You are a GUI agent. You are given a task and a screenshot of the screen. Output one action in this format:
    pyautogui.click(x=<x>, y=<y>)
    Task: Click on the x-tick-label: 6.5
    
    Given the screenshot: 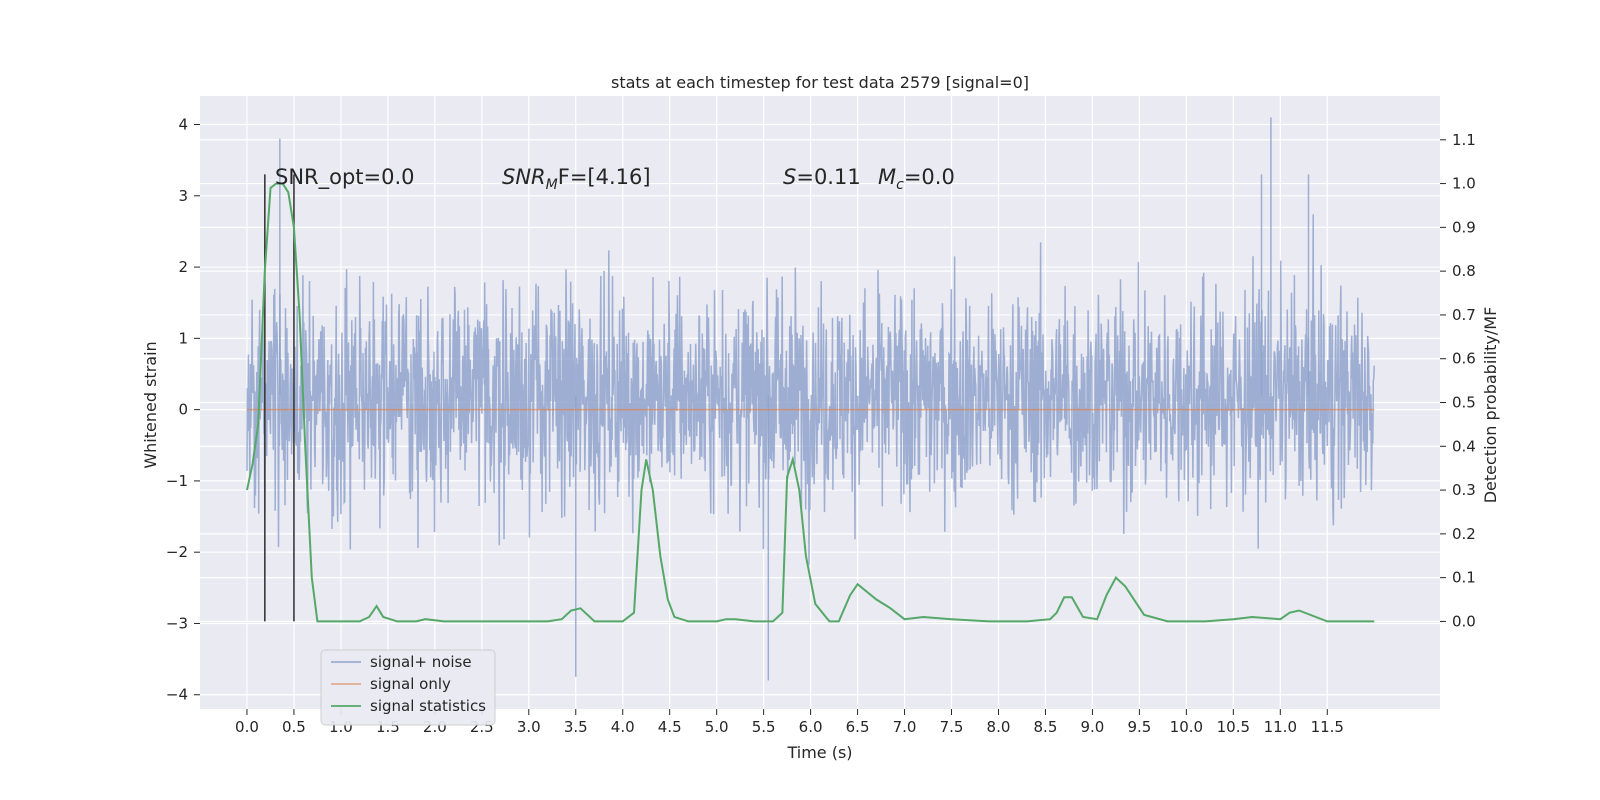 What is the action you would take?
    pyautogui.click(x=858, y=727)
    